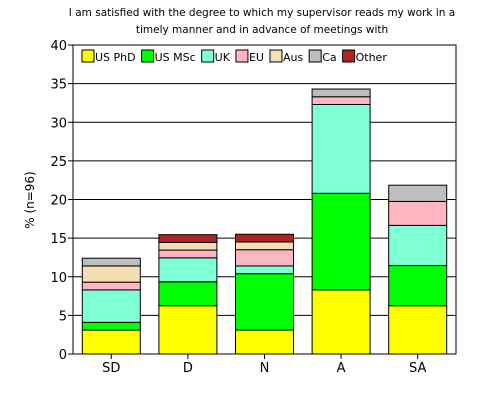 The width and height of the screenshot is (500, 400). What do you see at coordinates (223, 57) in the screenshot?
I see `legend-label-uk: UK` at bounding box center [223, 57].